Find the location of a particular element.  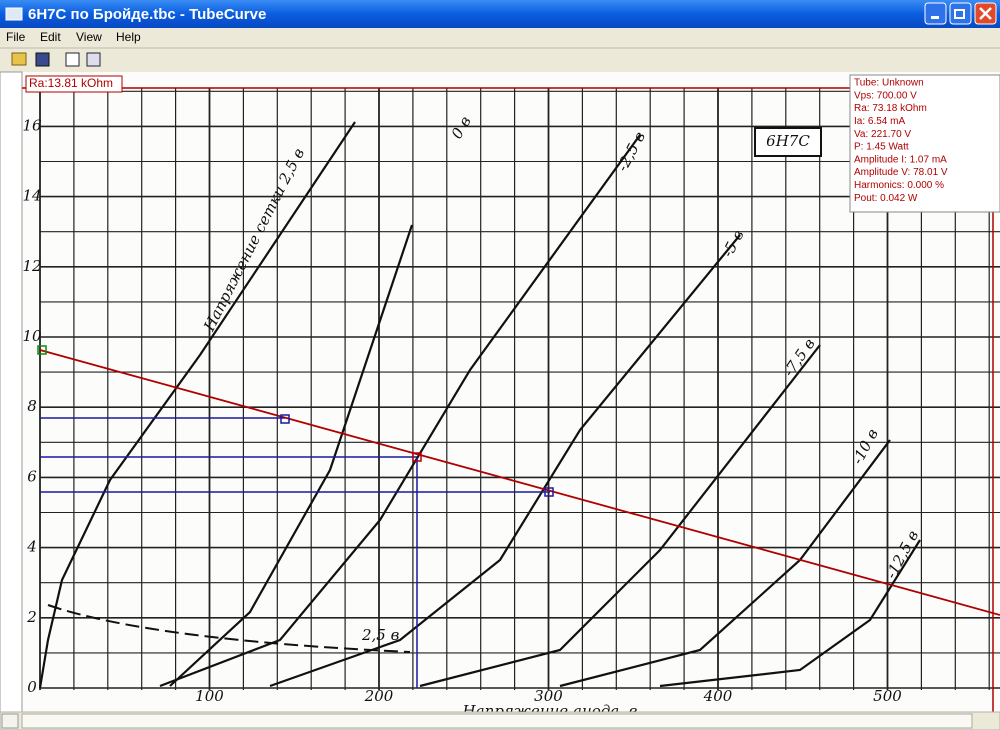

scan-dashed-curve is located at coordinates (229, 628).